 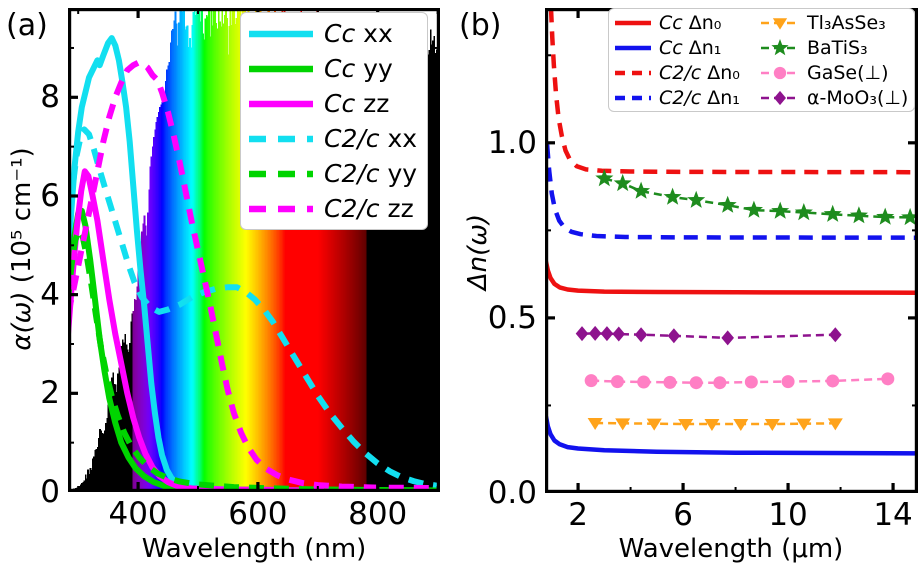 I want to click on panel-a-yaxis-title: α(ω) (10⁵ cm⁻¹), so click(x=22, y=249).